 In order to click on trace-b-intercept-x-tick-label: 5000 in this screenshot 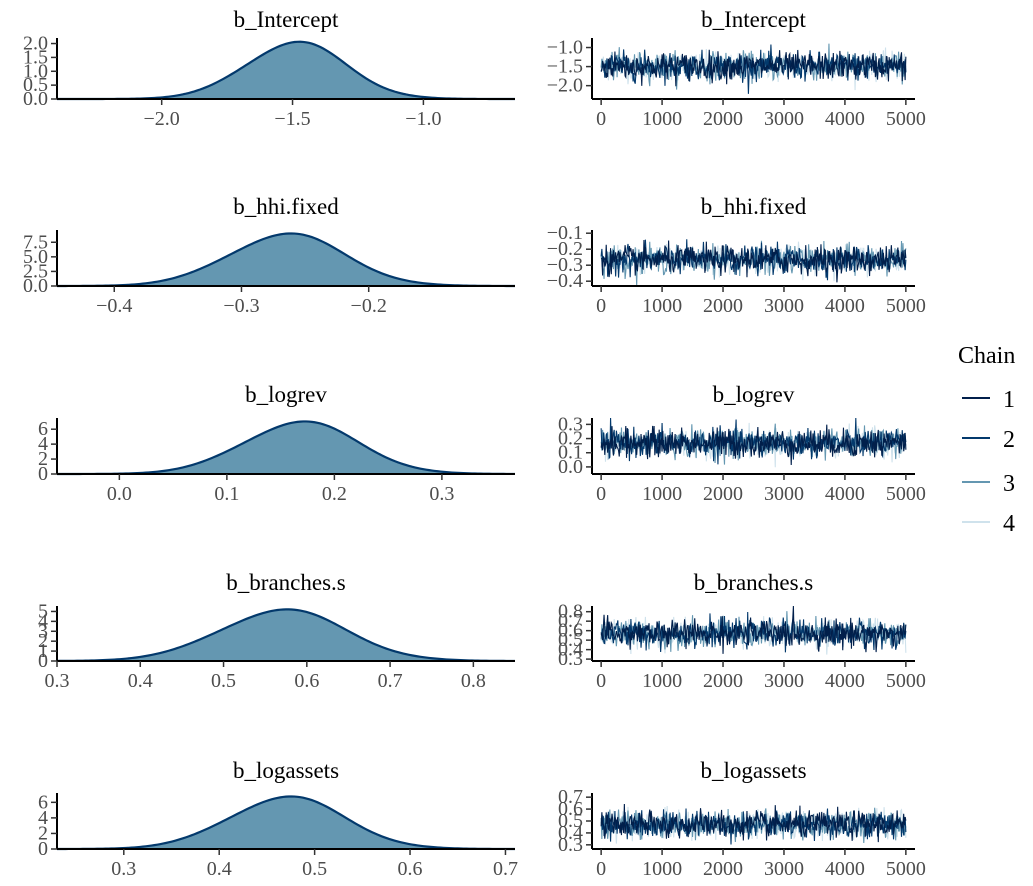, I will do `click(906, 119)`.